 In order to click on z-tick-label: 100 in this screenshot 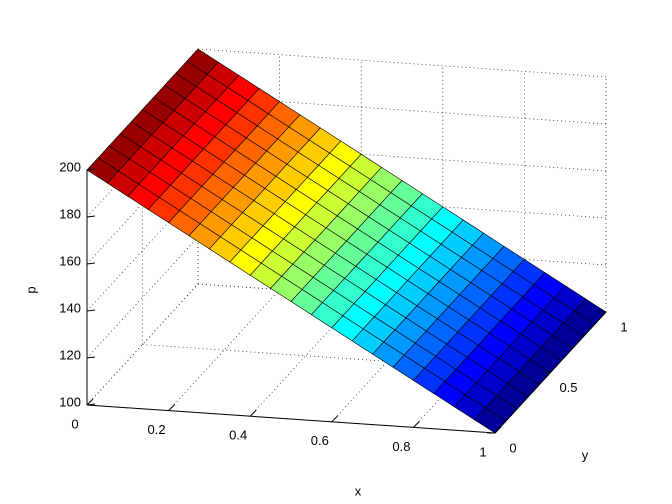, I will do `click(70, 401)`.